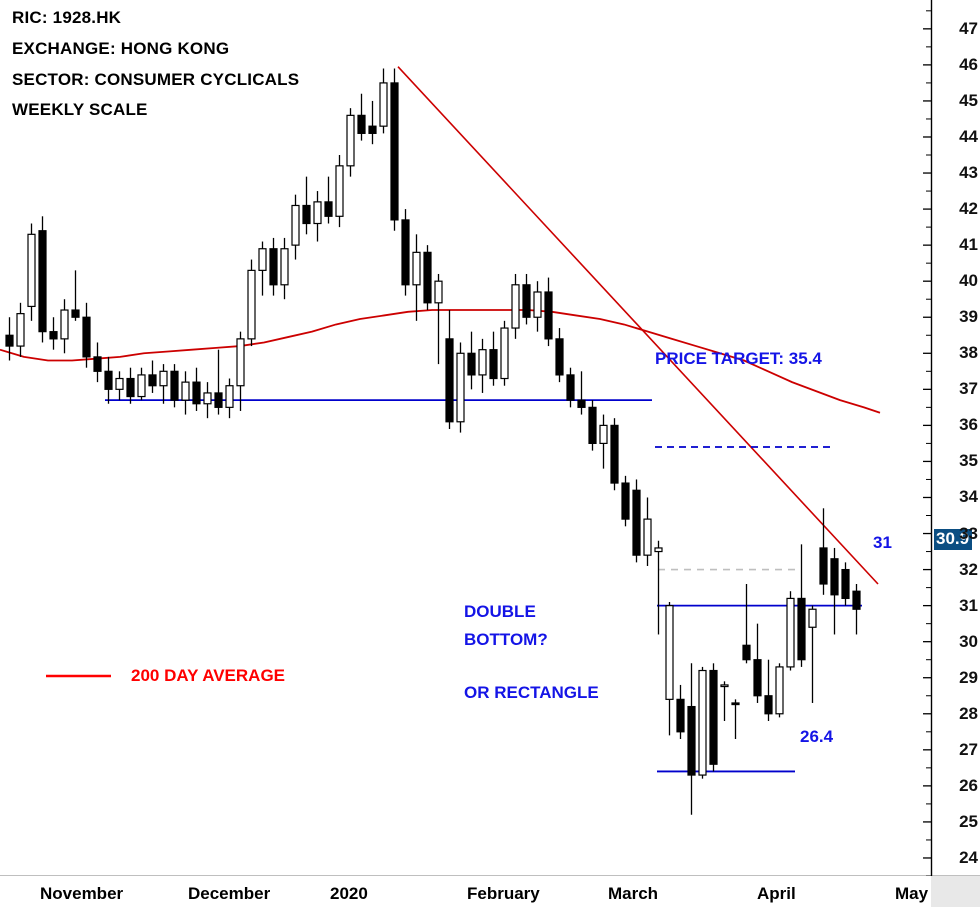 Image resolution: width=980 pixels, height=907 pixels. What do you see at coordinates (156, 79) in the screenshot?
I see `header-sector: SECTOR: CONSUMER CYCLICALS` at bounding box center [156, 79].